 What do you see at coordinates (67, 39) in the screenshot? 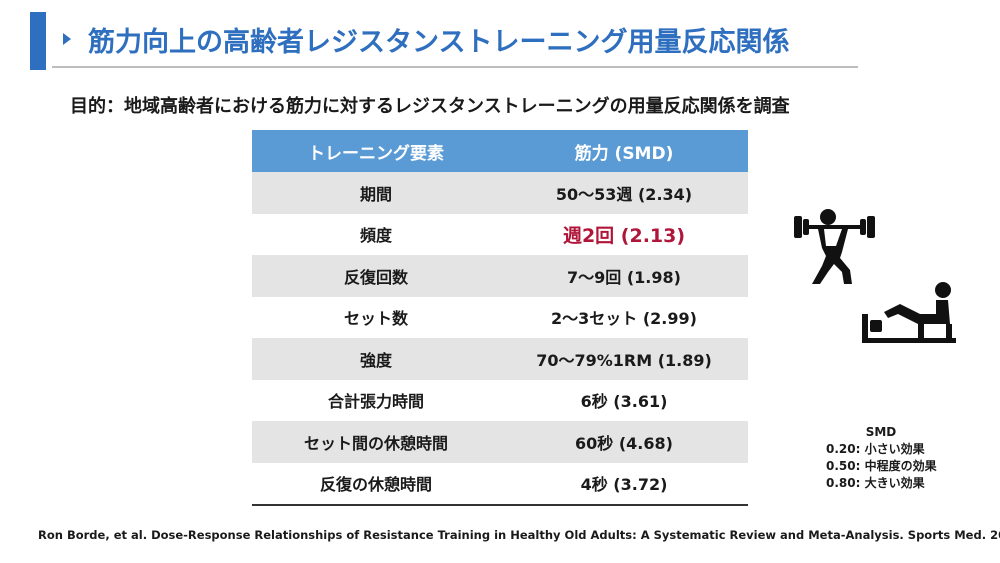
I see `title-bullet-icon` at bounding box center [67, 39].